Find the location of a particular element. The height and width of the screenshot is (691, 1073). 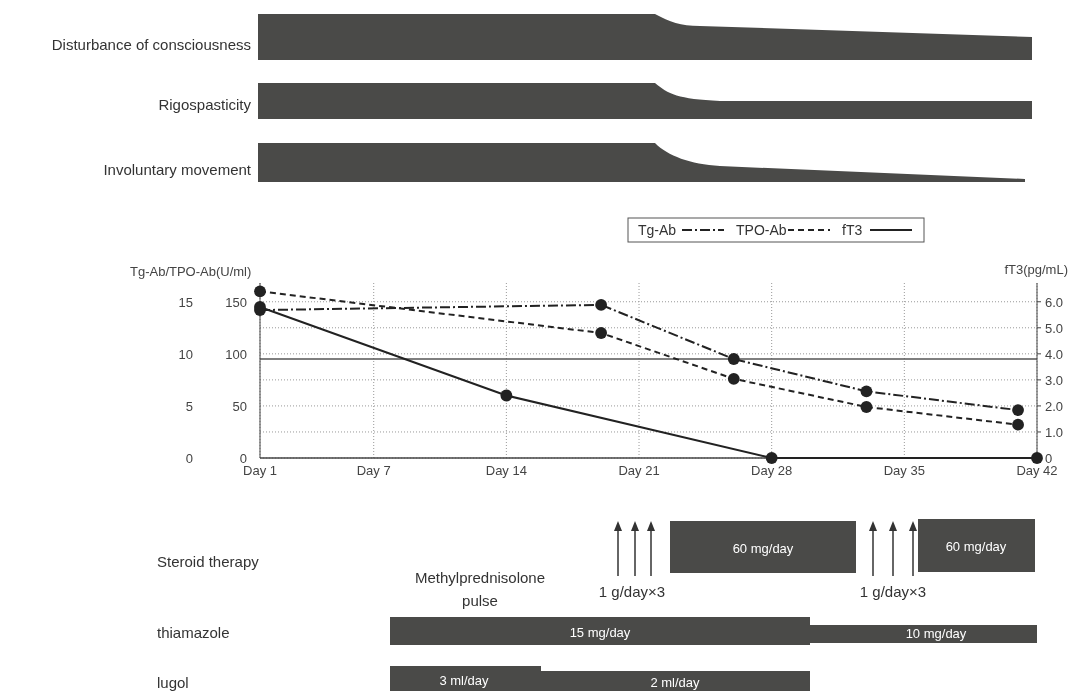

x-tick-label: Day 28 is located at coordinates (772, 470).